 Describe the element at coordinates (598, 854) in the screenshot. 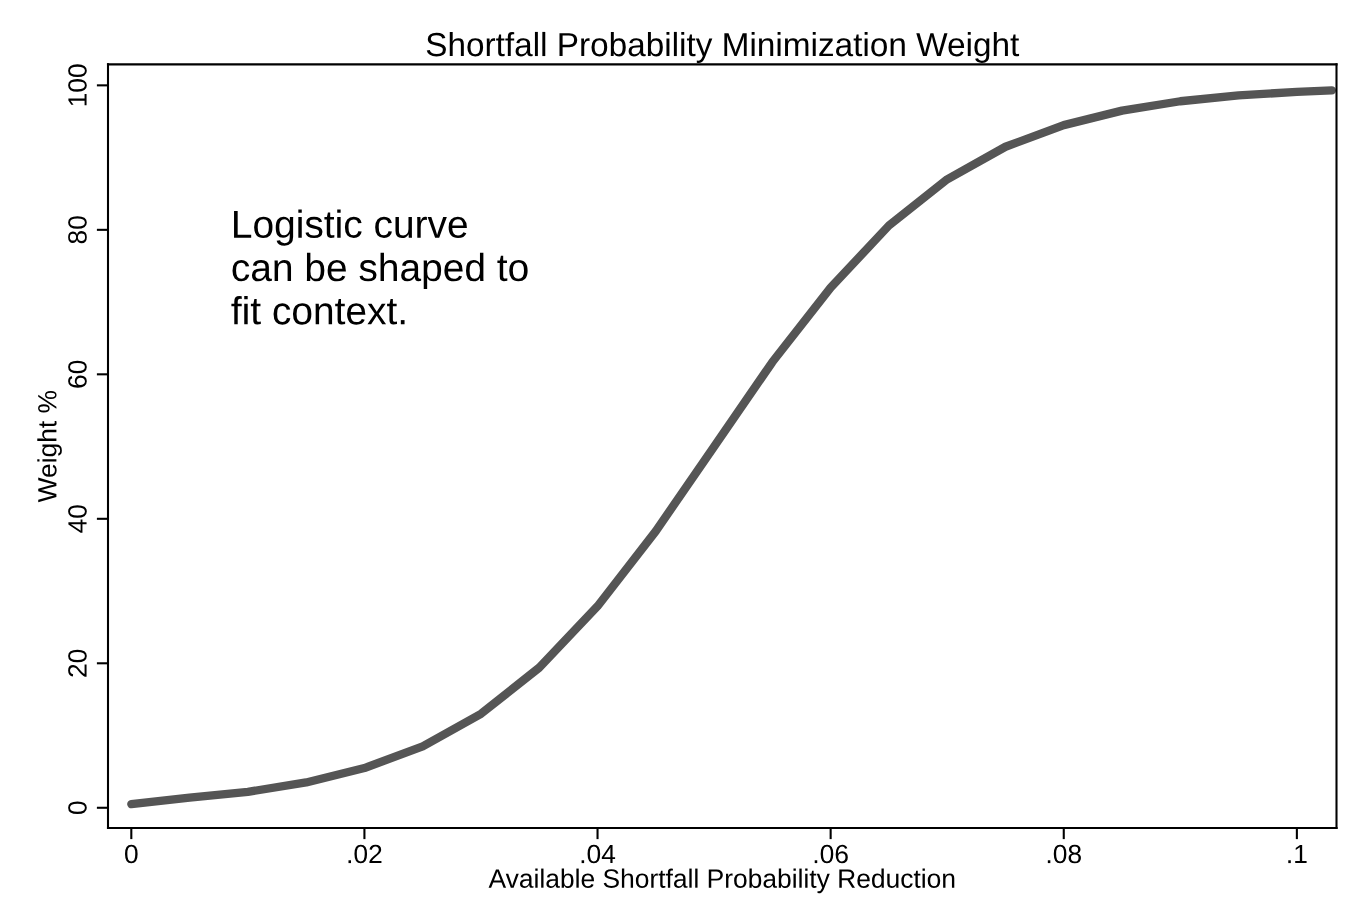

I see `x-tick-label: .04` at that location.